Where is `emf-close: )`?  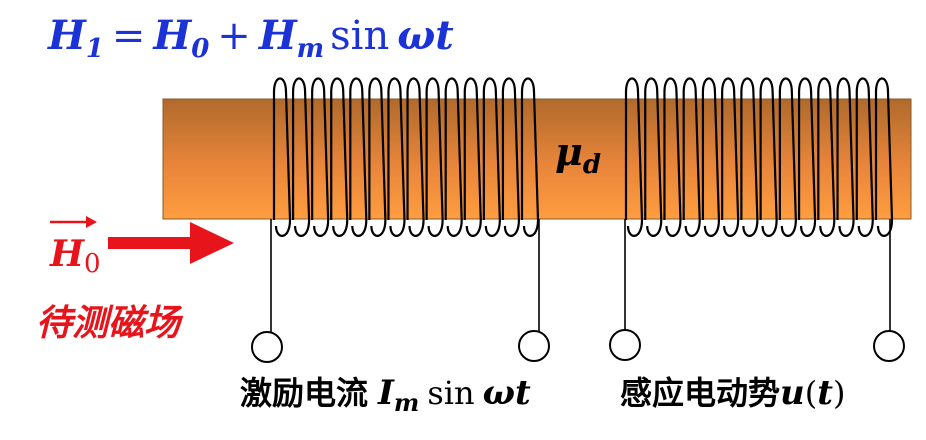 emf-close: ) is located at coordinates (839, 393).